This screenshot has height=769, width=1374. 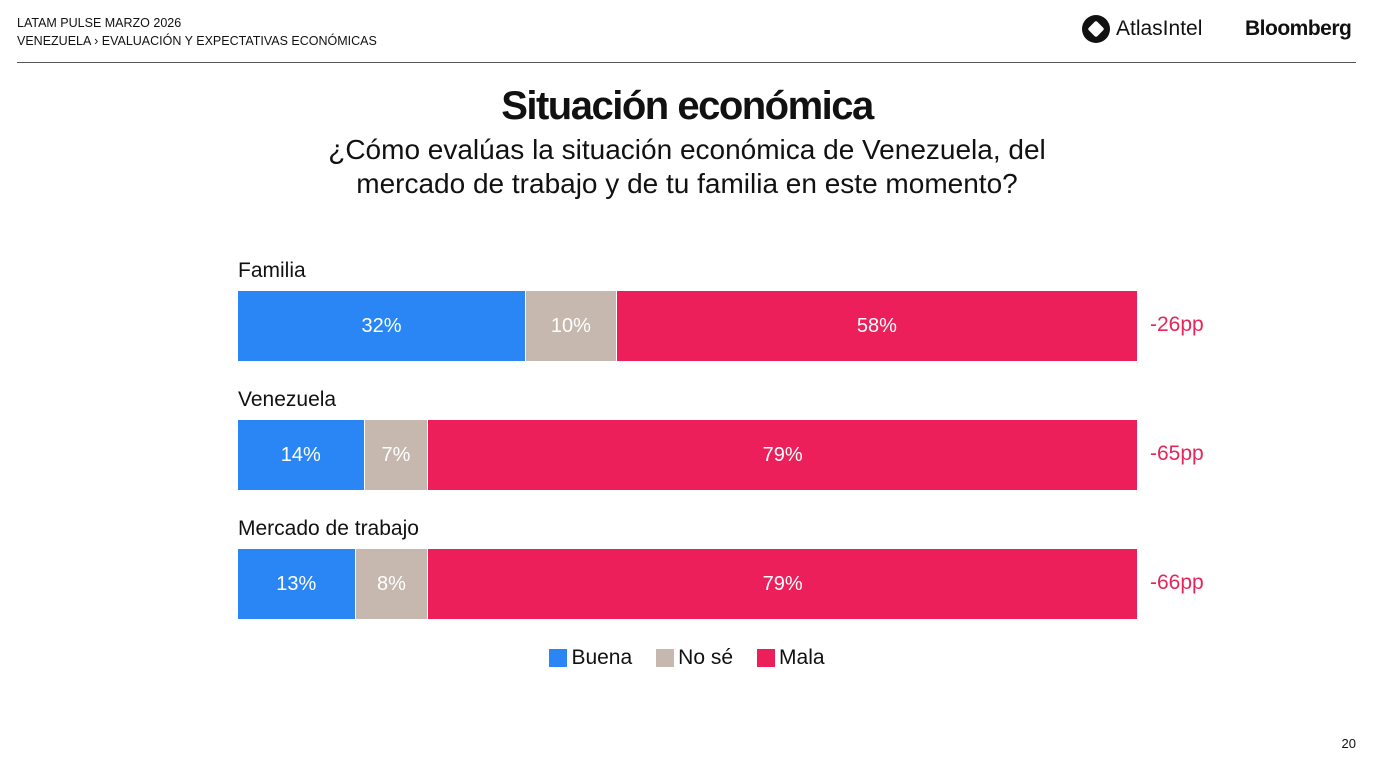 What do you see at coordinates (602, 657) in the screenshot?
I see `legend-label: Buena` at bounding box center [602, 657].